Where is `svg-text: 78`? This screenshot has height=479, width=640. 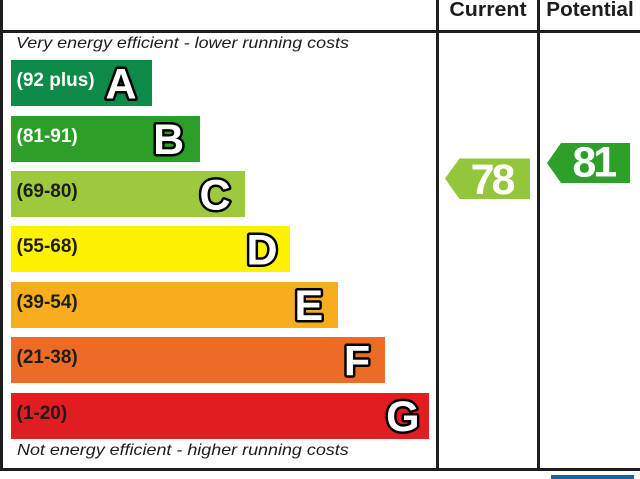 svg-text: 78 is located at coordinates (493, 180).